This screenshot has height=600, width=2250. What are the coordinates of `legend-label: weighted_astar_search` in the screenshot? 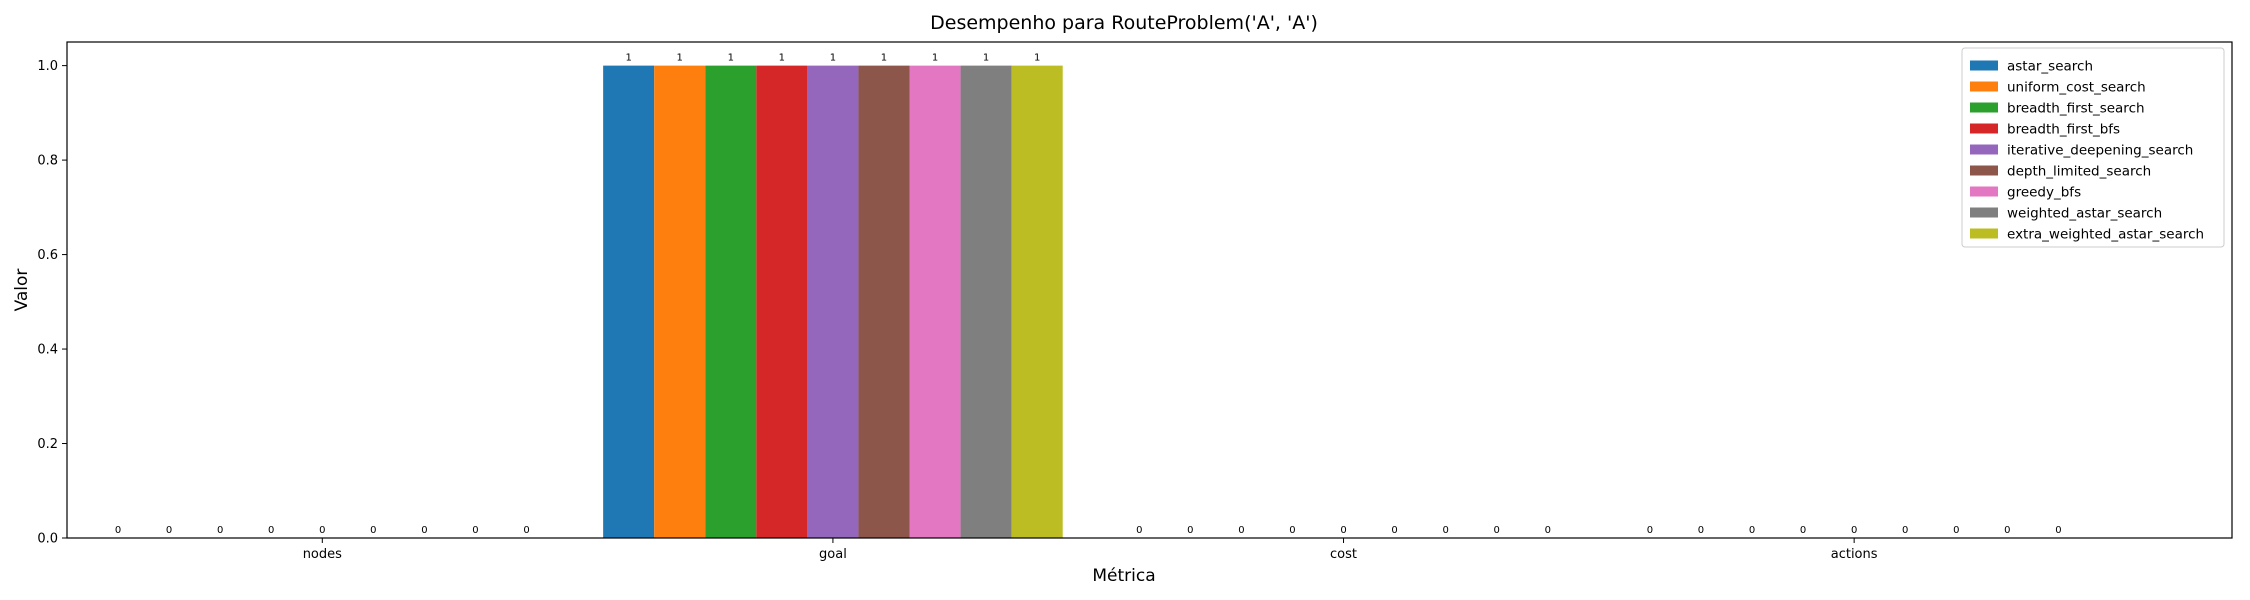 It's located at (2084, 214).